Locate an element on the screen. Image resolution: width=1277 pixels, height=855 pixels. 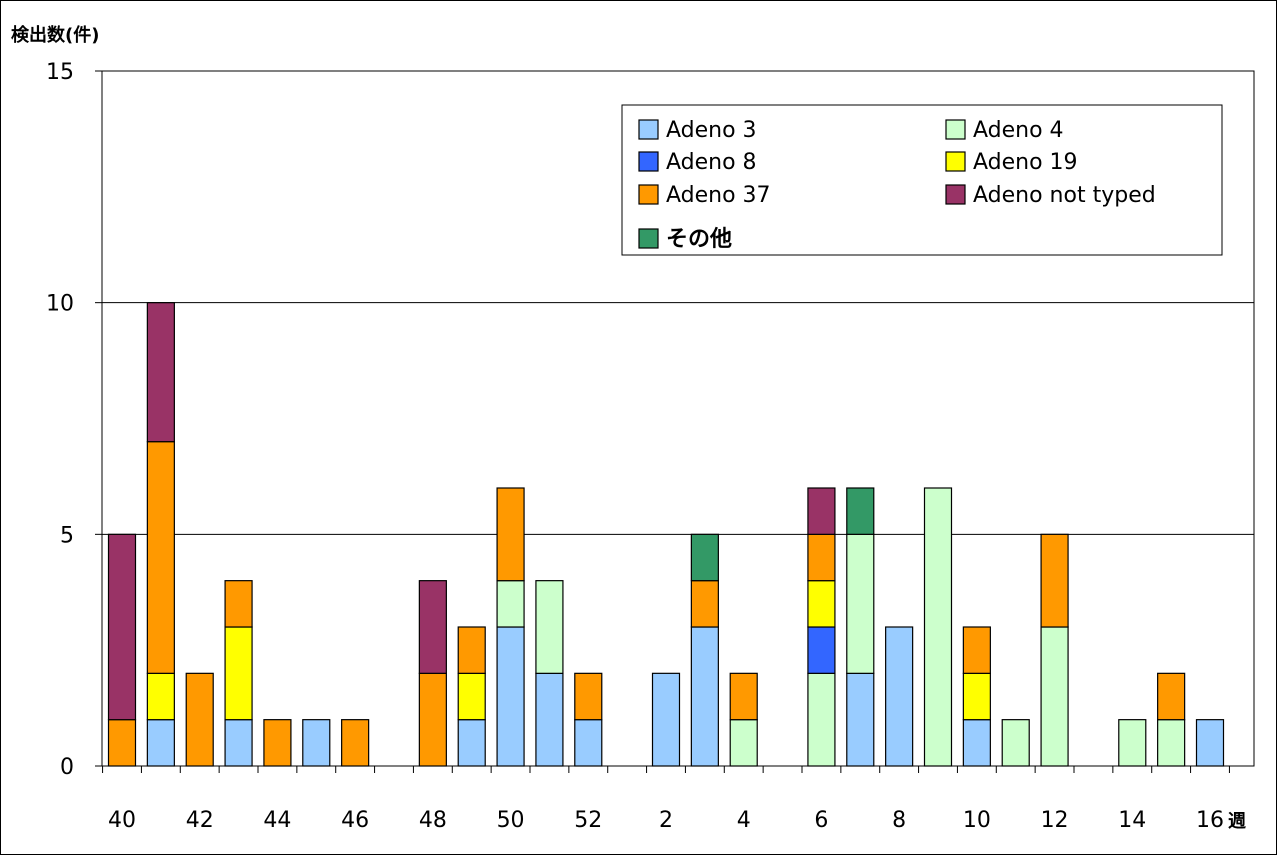
x-tick-label: 10 is located at coordinates (977, 820).